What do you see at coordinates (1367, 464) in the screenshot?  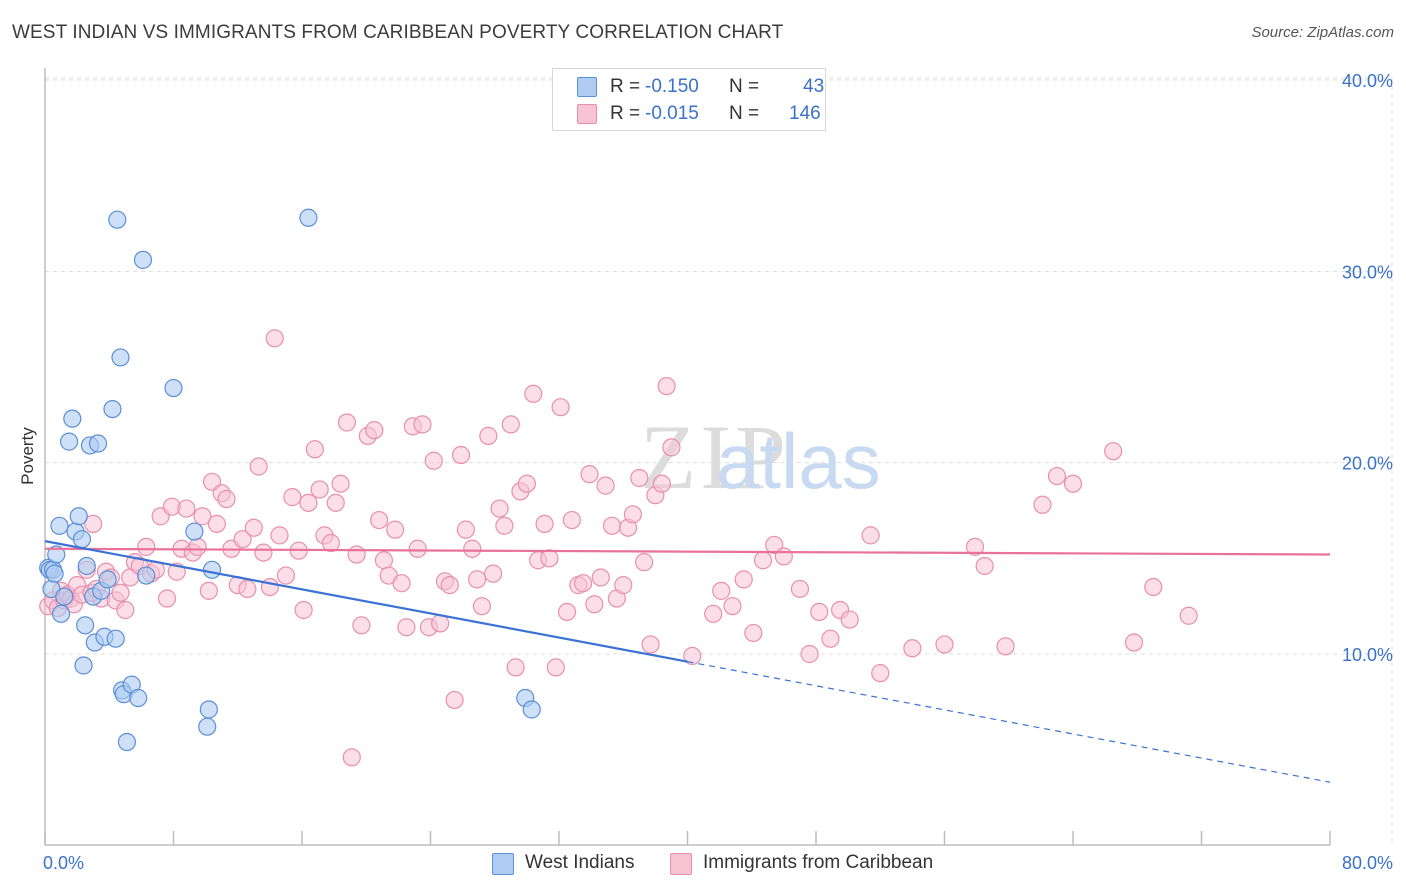 I see `y-tick-label: 20.0%` at bounding box center [1367, 464].